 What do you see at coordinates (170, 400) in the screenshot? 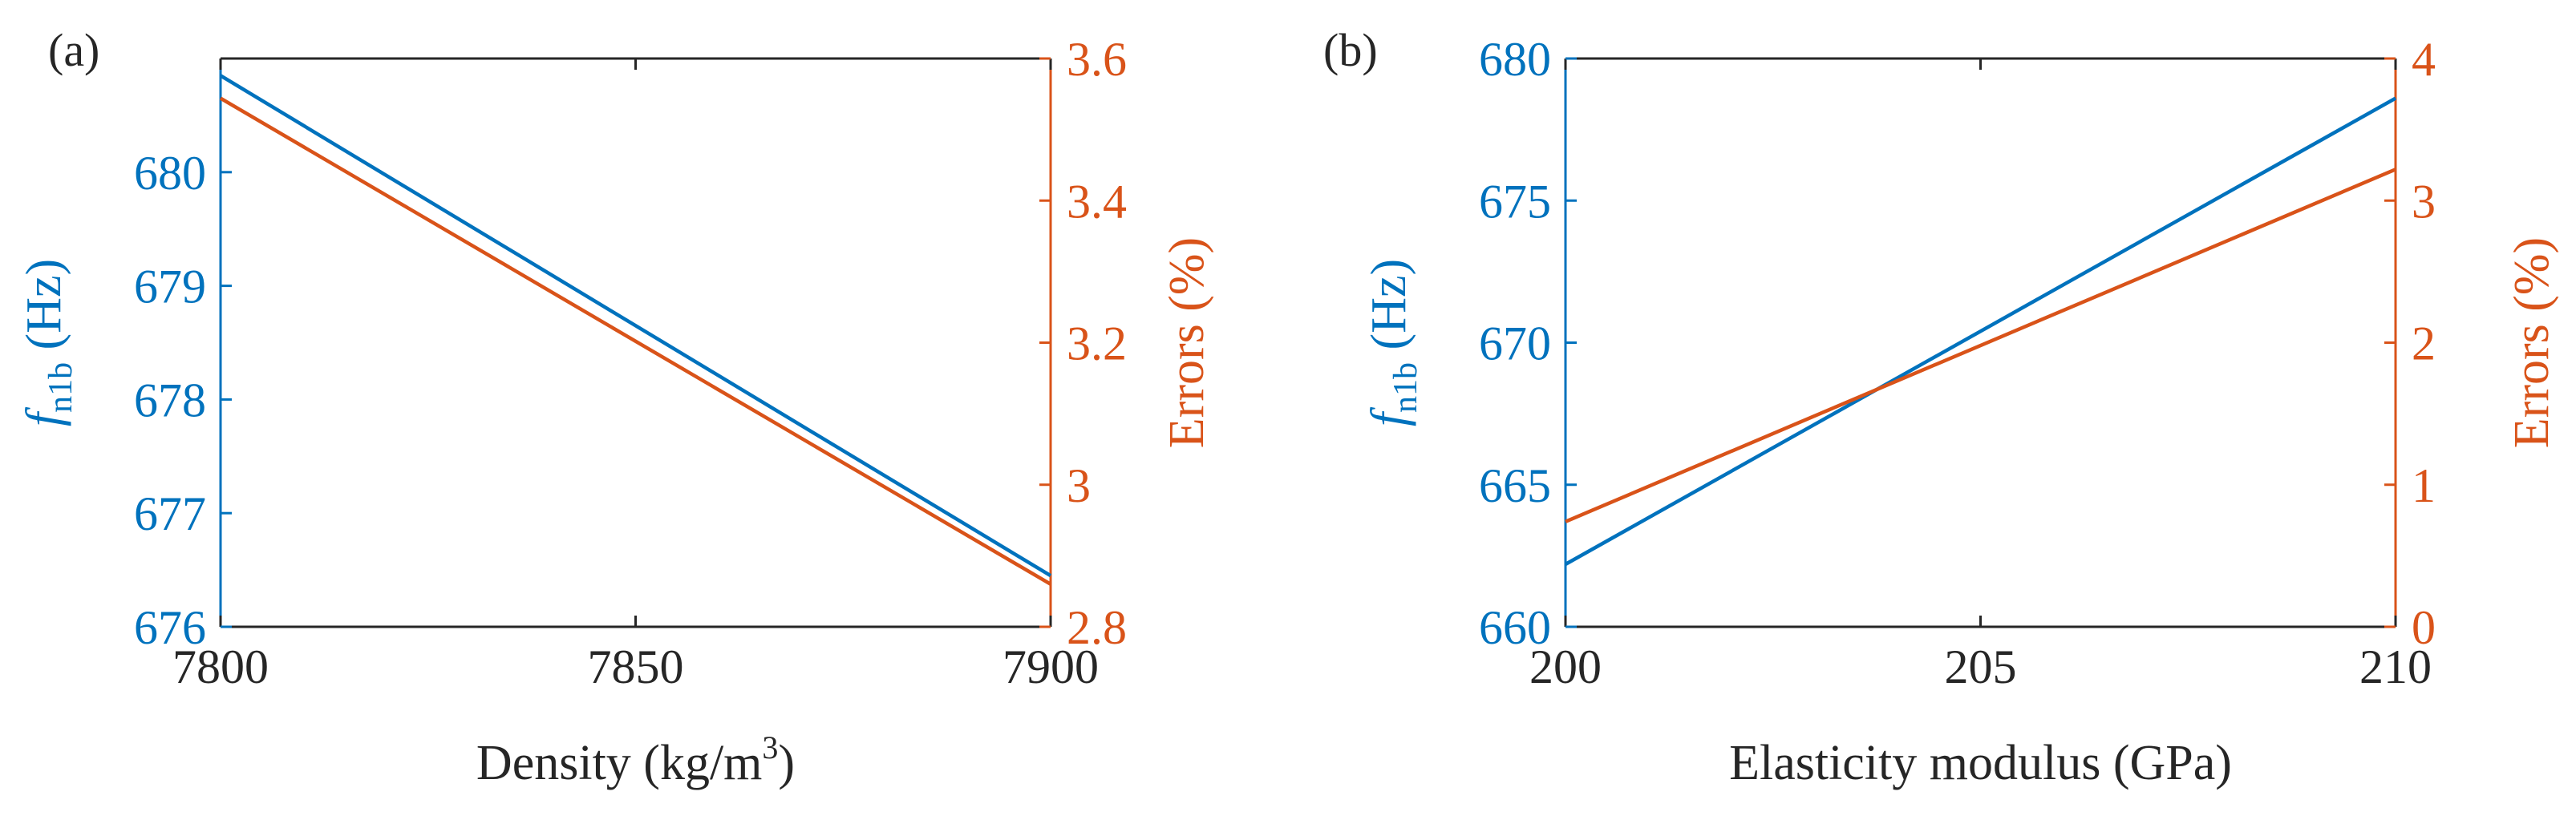
I see `y-left-tick-label: 678` at bounding box center [170, 400].